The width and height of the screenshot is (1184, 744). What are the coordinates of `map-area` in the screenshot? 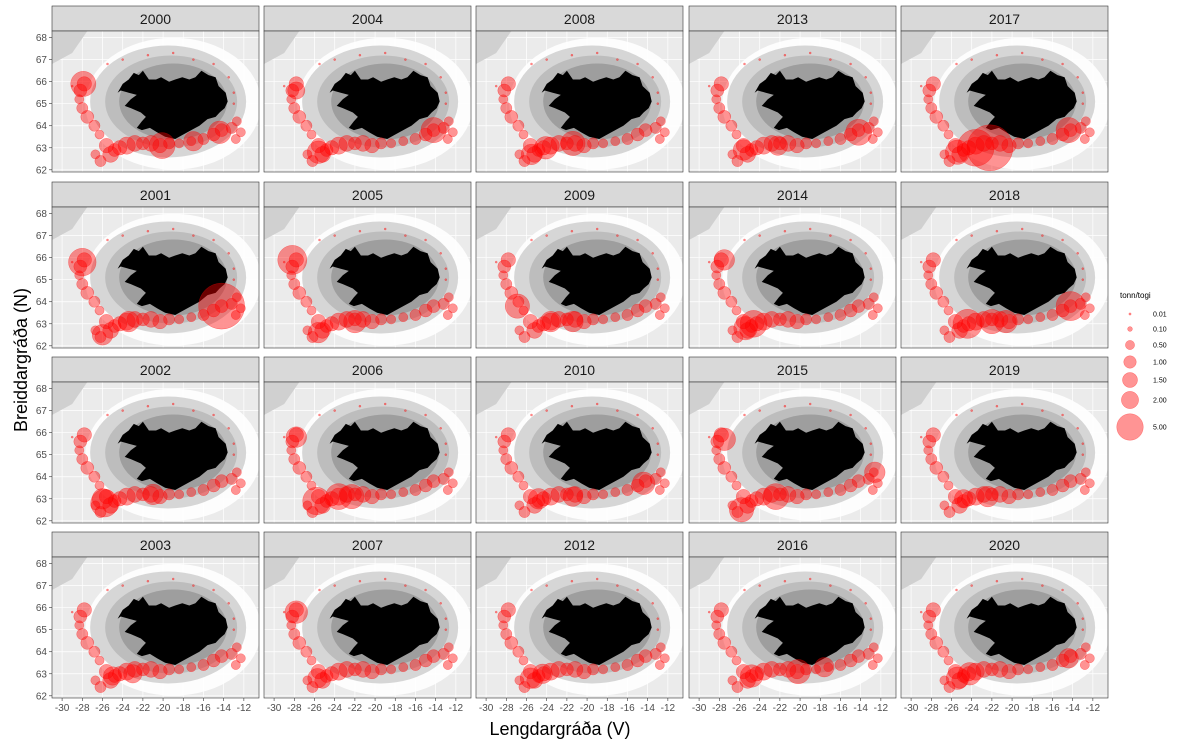 It's located at (1004, 277).